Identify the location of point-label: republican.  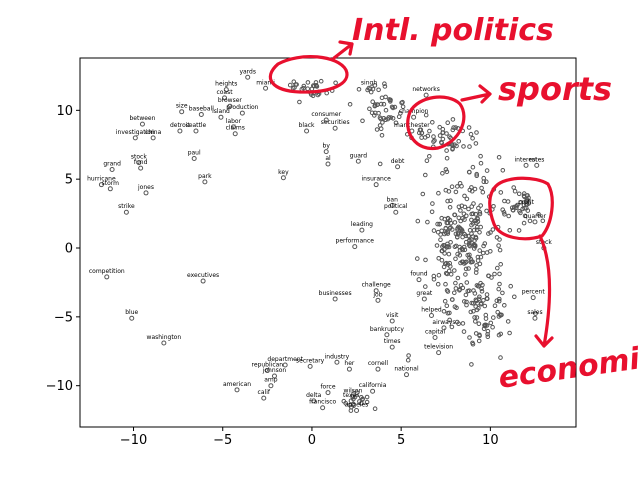
(268, 365).